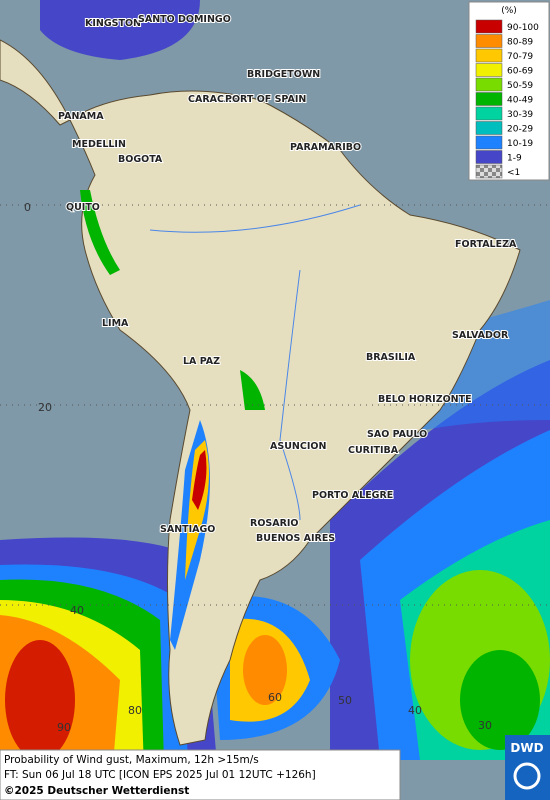 This screenshot has width=550, height=800. What do you see at coordinates (391, 357) in the screenshot?
I see `city-label: BRASILIA` at bounding box center [391, 357].